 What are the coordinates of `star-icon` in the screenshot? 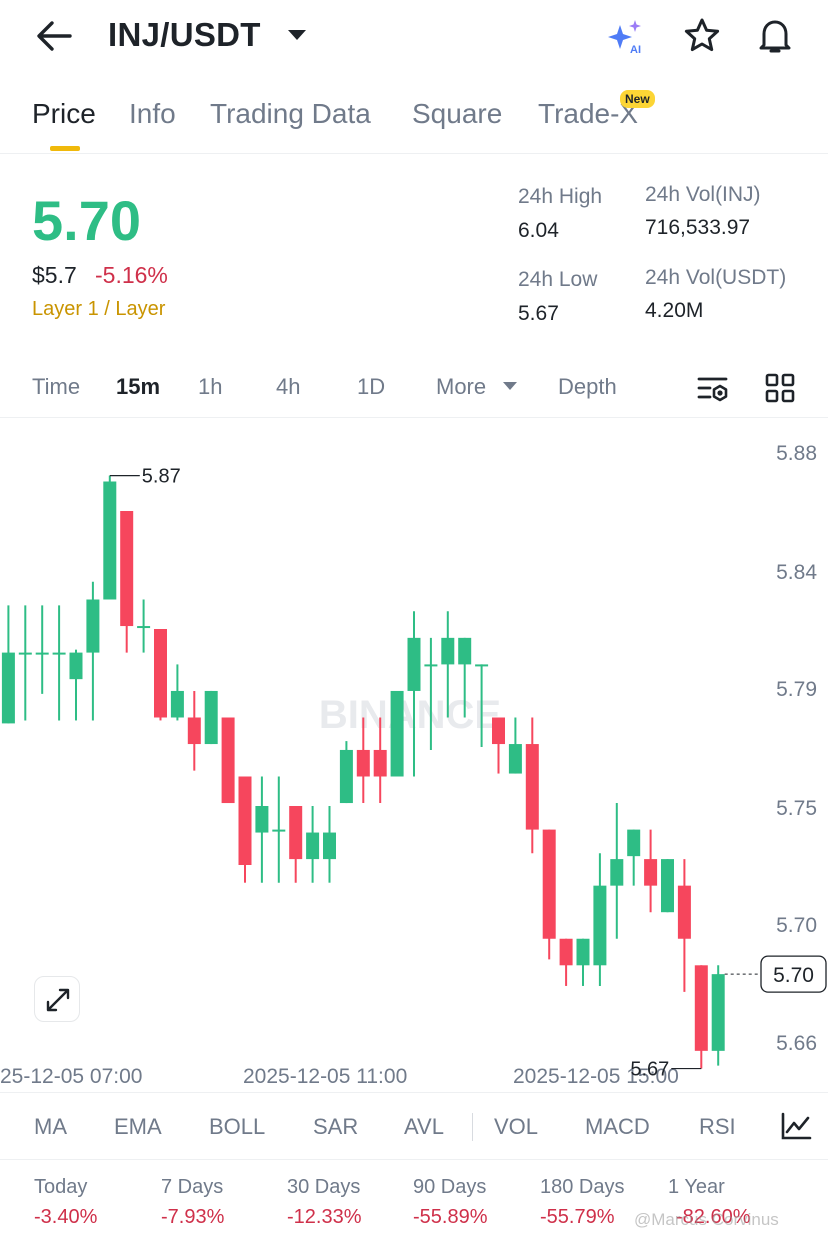 It's located at (702, 36).